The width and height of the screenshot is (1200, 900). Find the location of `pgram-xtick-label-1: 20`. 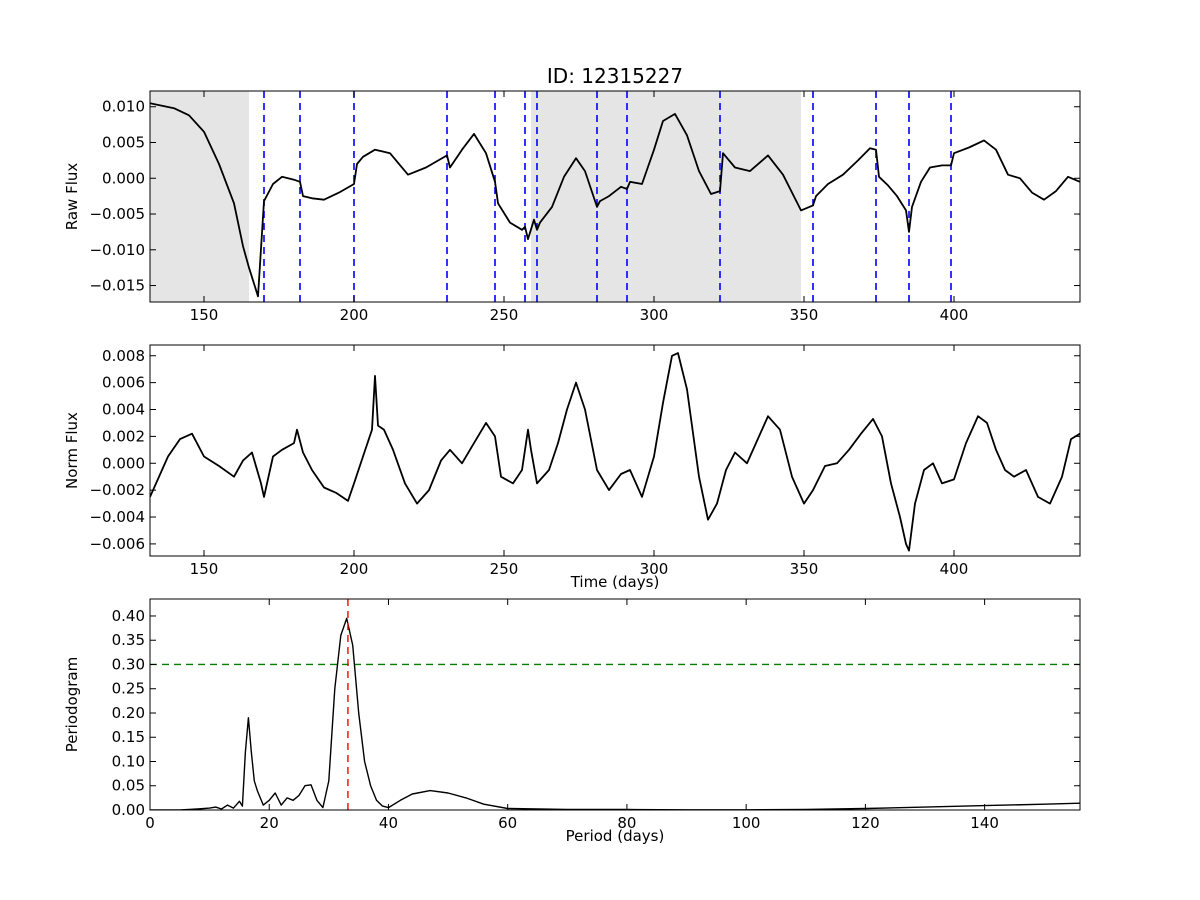

pgram-xtick-label-1: 20 is located at coordinates (269, 823).